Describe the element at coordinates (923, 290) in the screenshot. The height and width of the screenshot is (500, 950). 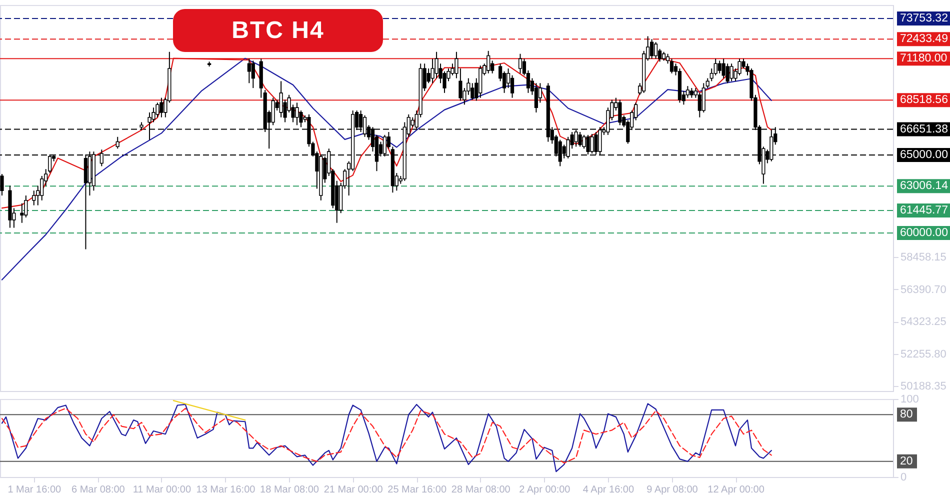
I see `y-tick-label: 56390.70` at that location.